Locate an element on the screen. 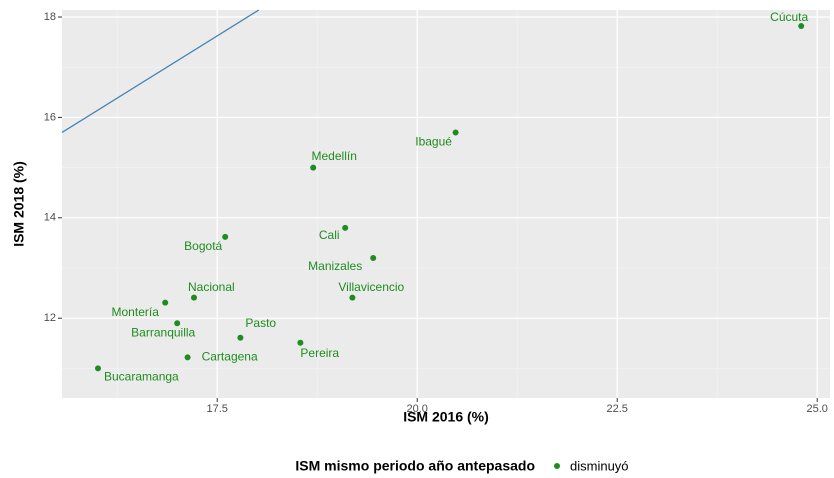 This screenshot has width=834, height=478. x-tick-label: 17.5 is located at coordinates (216, 409).